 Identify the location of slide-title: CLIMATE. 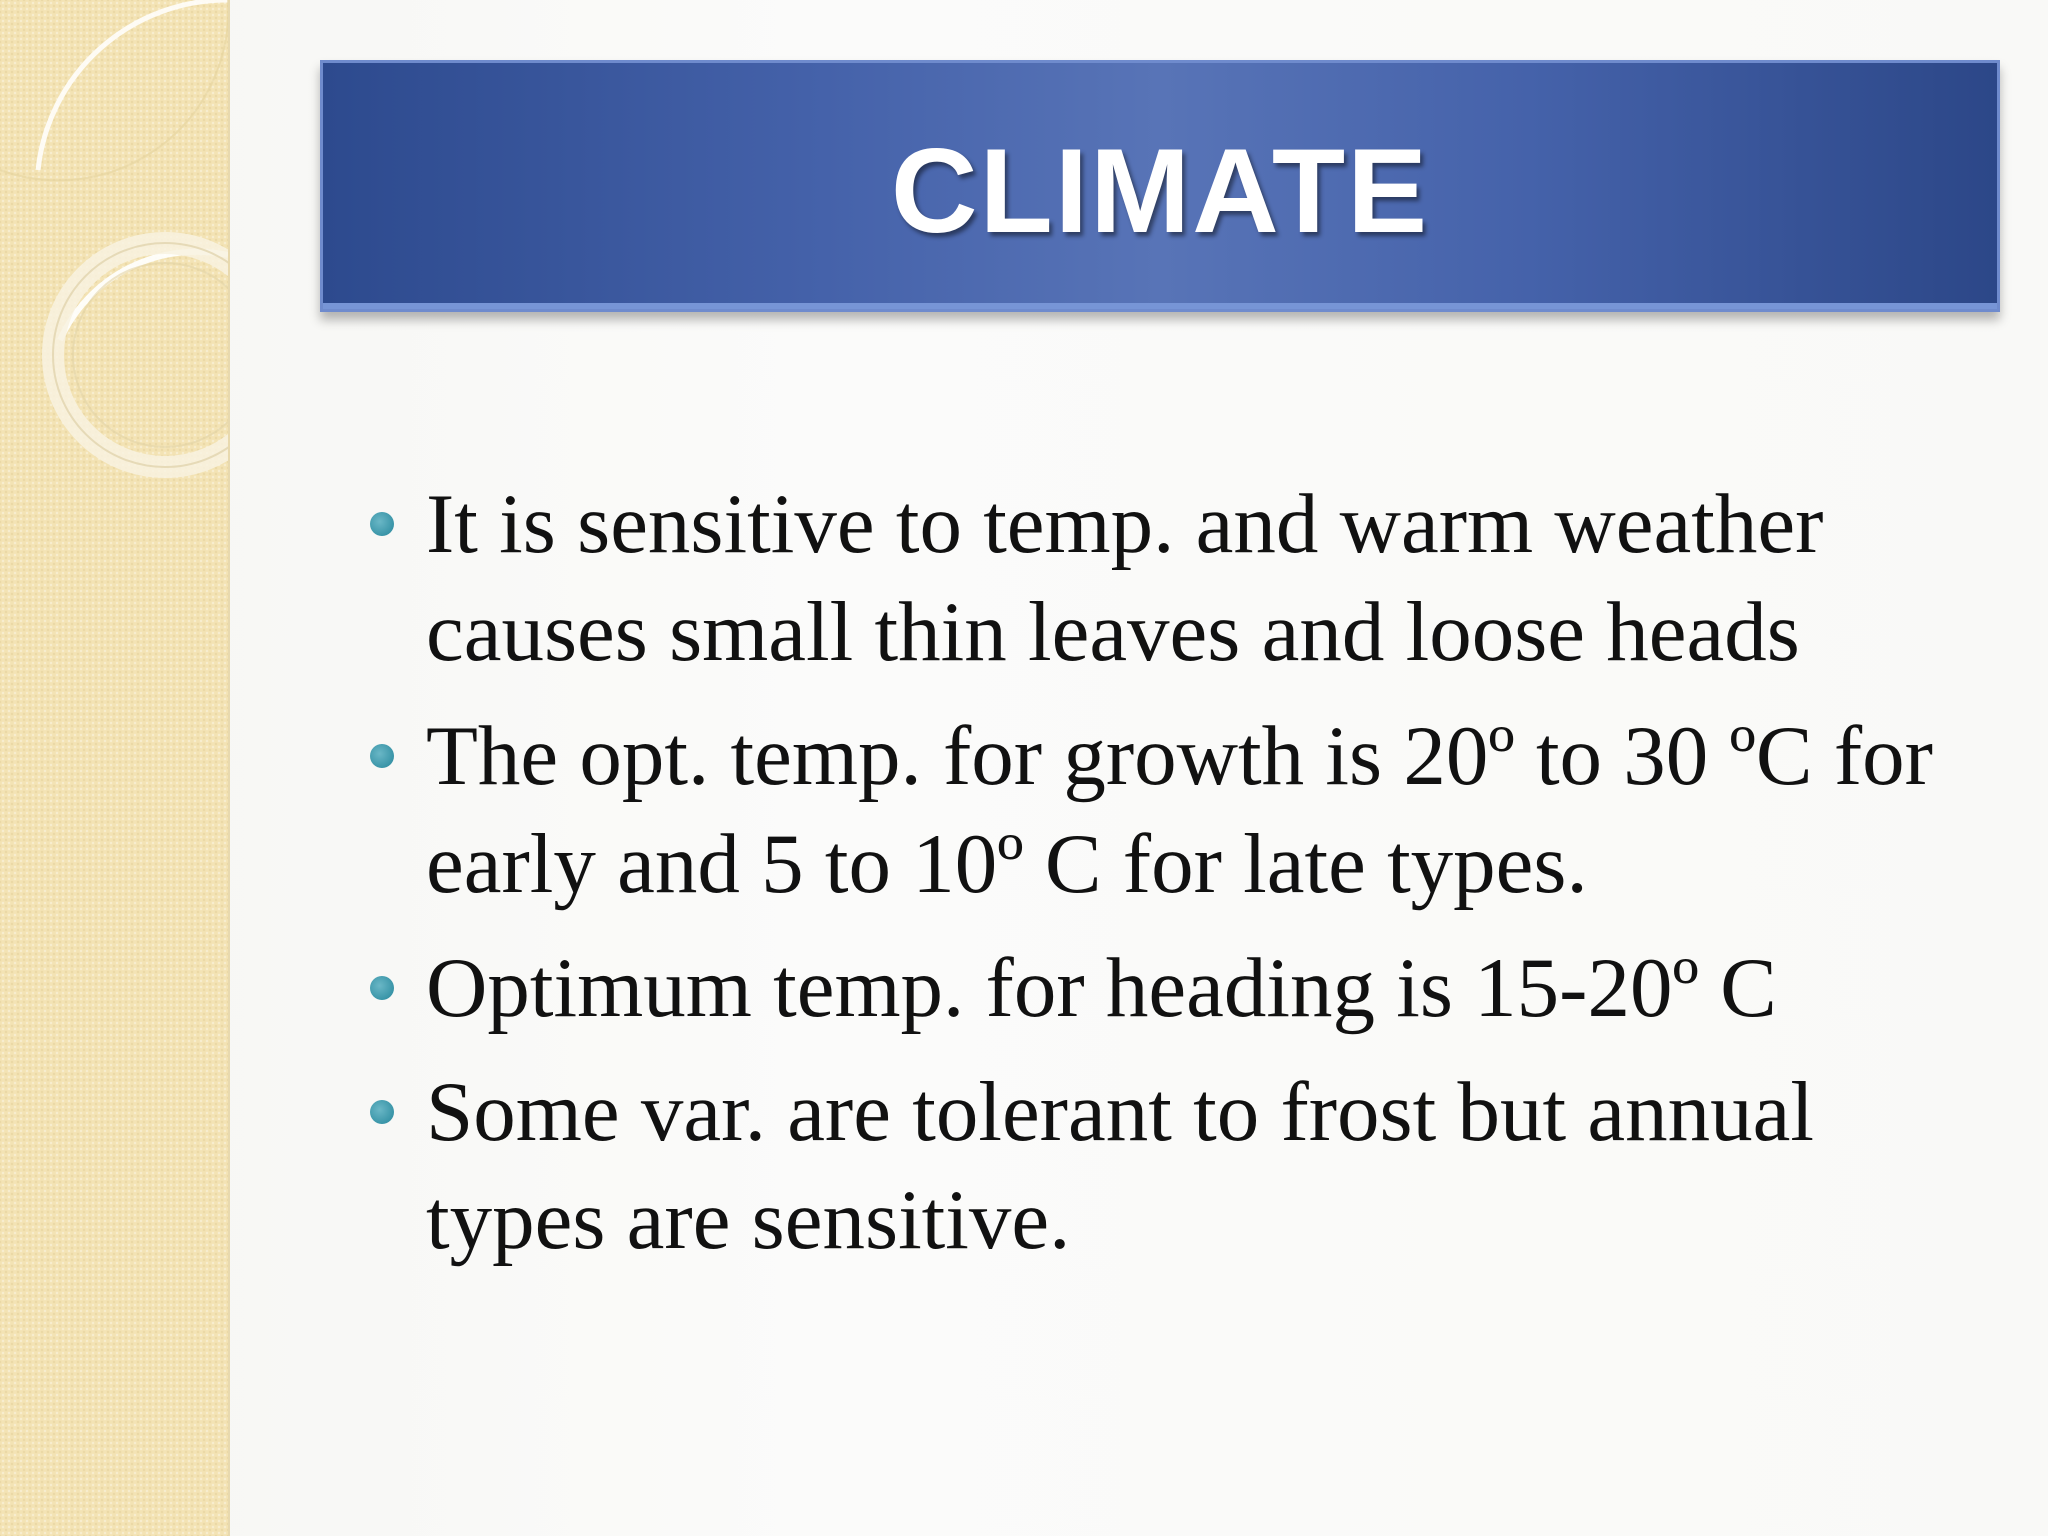
(1160, 191).